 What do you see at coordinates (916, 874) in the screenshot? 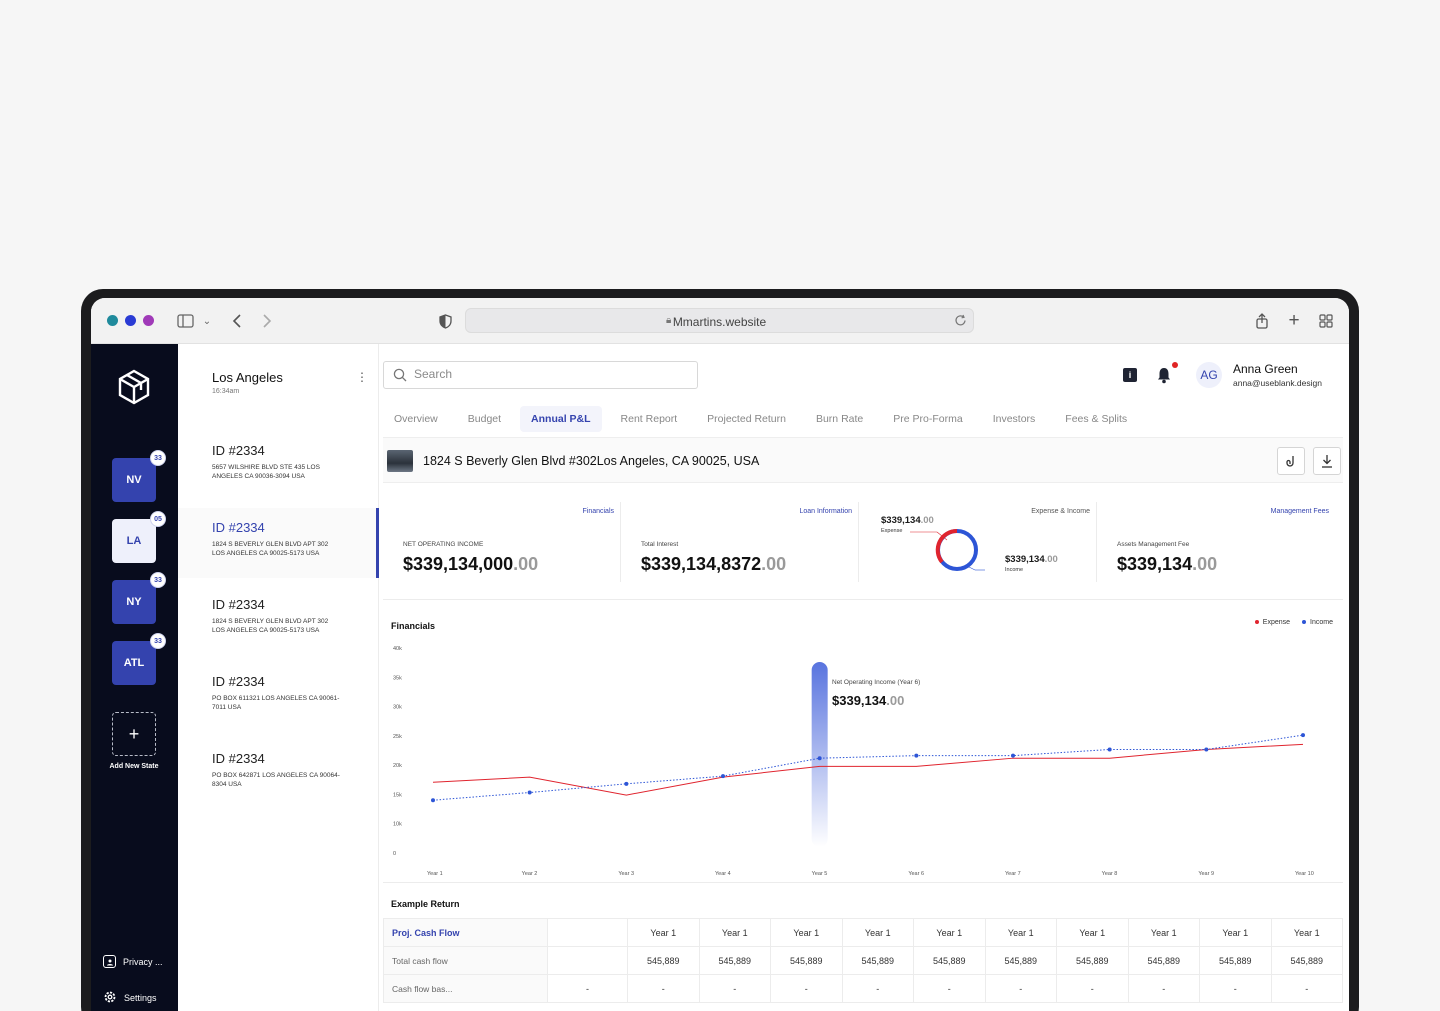
I see `x-tick-label: Year 6` at bounding box center [916, 874].